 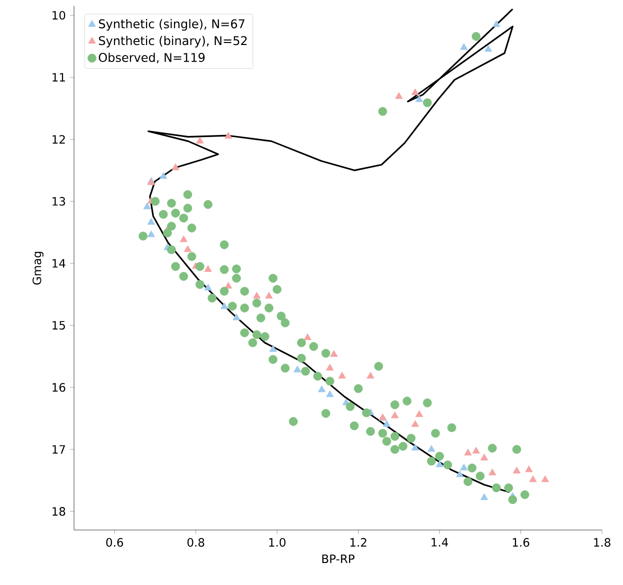 What do you see at coordinates (115, 542) in the screenshot?
I see `x-tick-label: 0.6` at bounding box center [115, 542].